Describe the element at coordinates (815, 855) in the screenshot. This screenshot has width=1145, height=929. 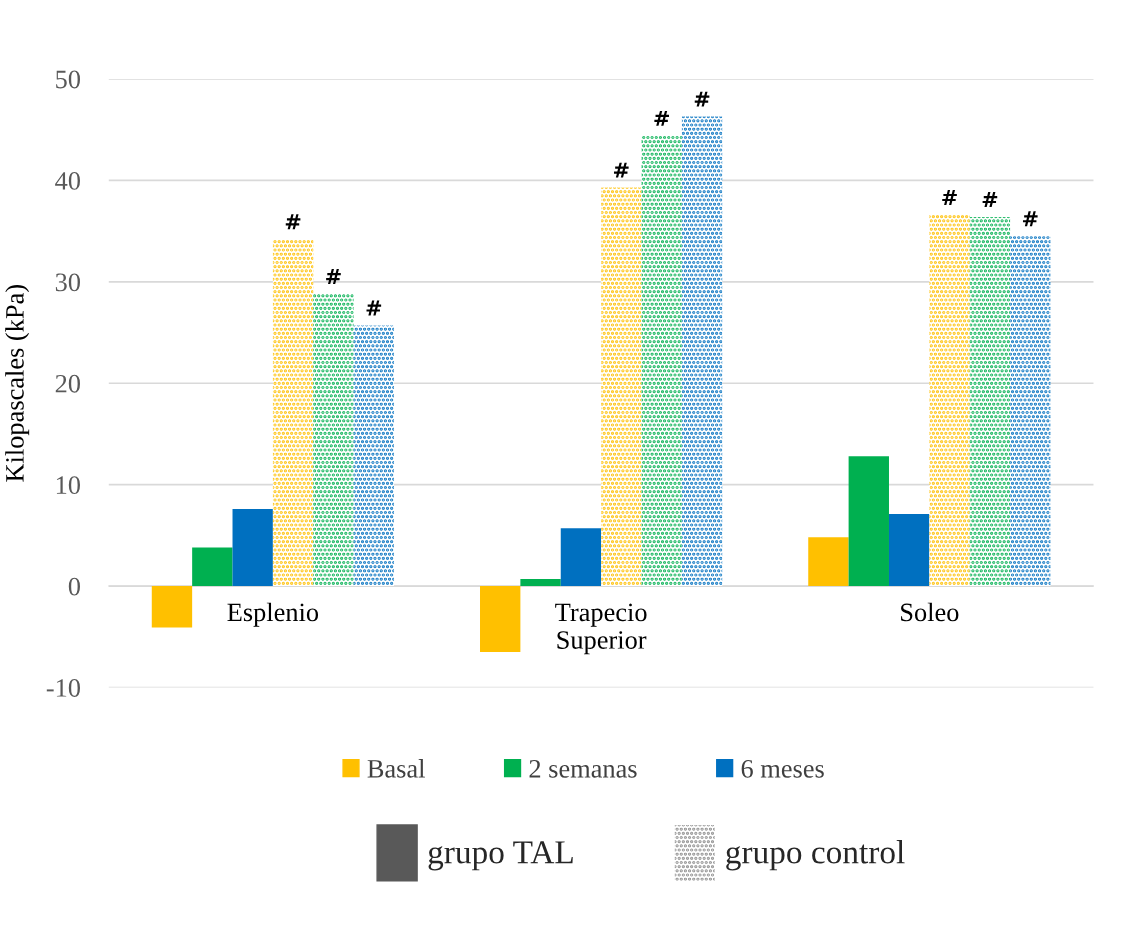
I see `text: grupo control` at that location.